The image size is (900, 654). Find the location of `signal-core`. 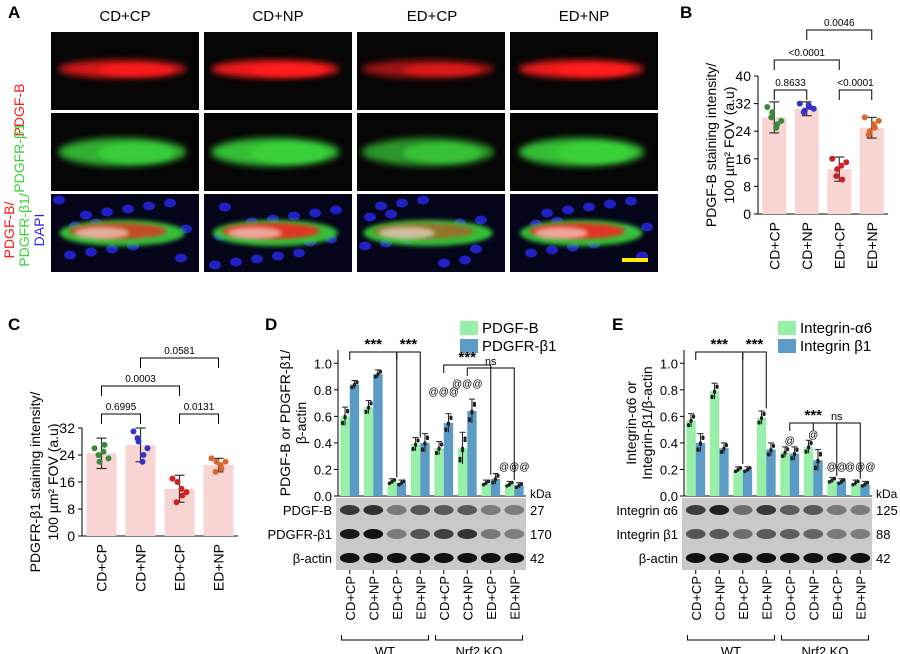

signal-core is located at coordinates (442, 70).